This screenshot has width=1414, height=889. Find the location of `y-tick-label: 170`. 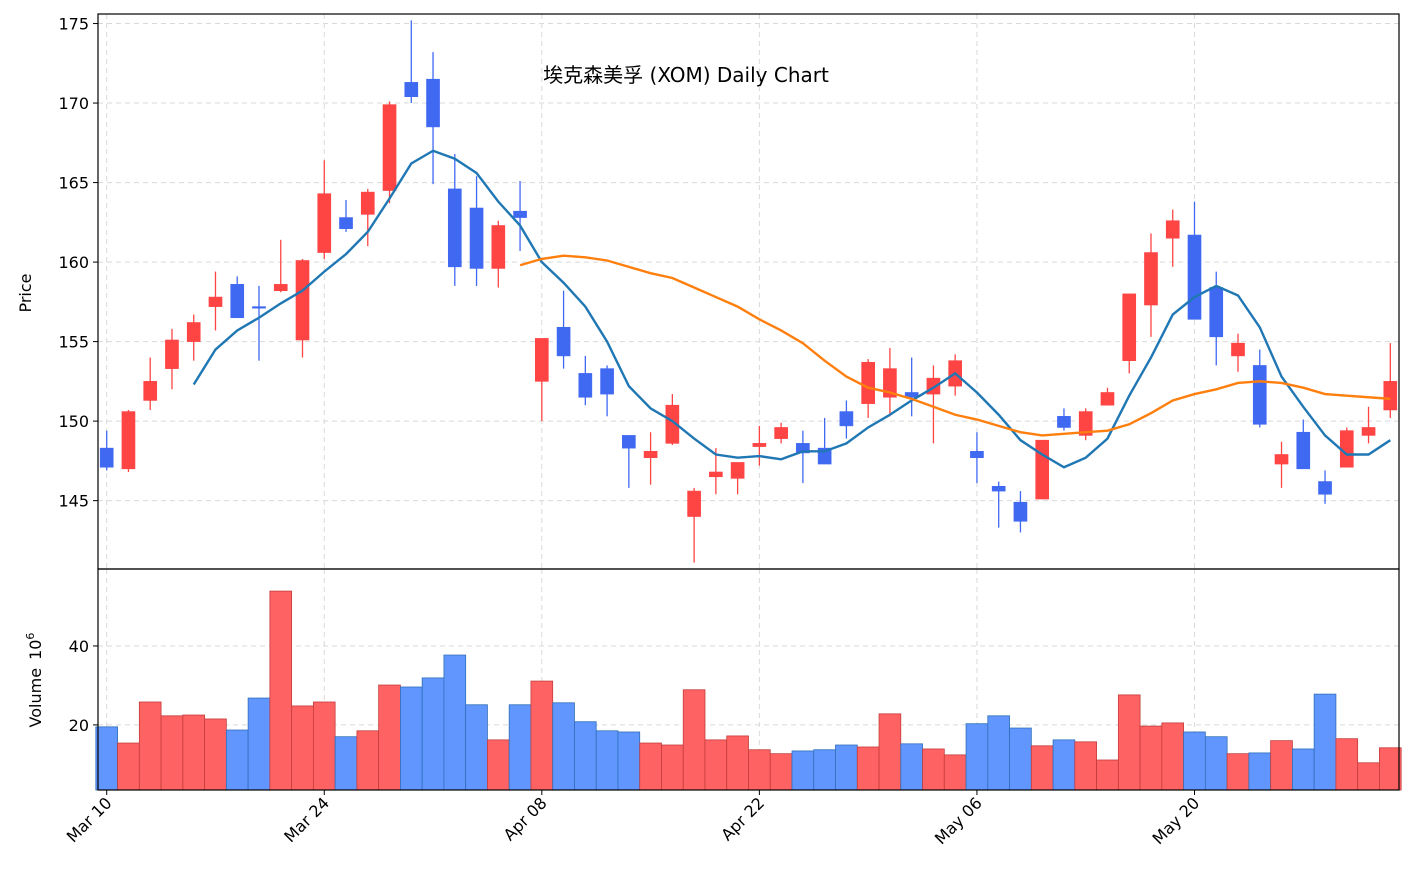

y-tick-label: 170 is located at coordinates (73, 103).